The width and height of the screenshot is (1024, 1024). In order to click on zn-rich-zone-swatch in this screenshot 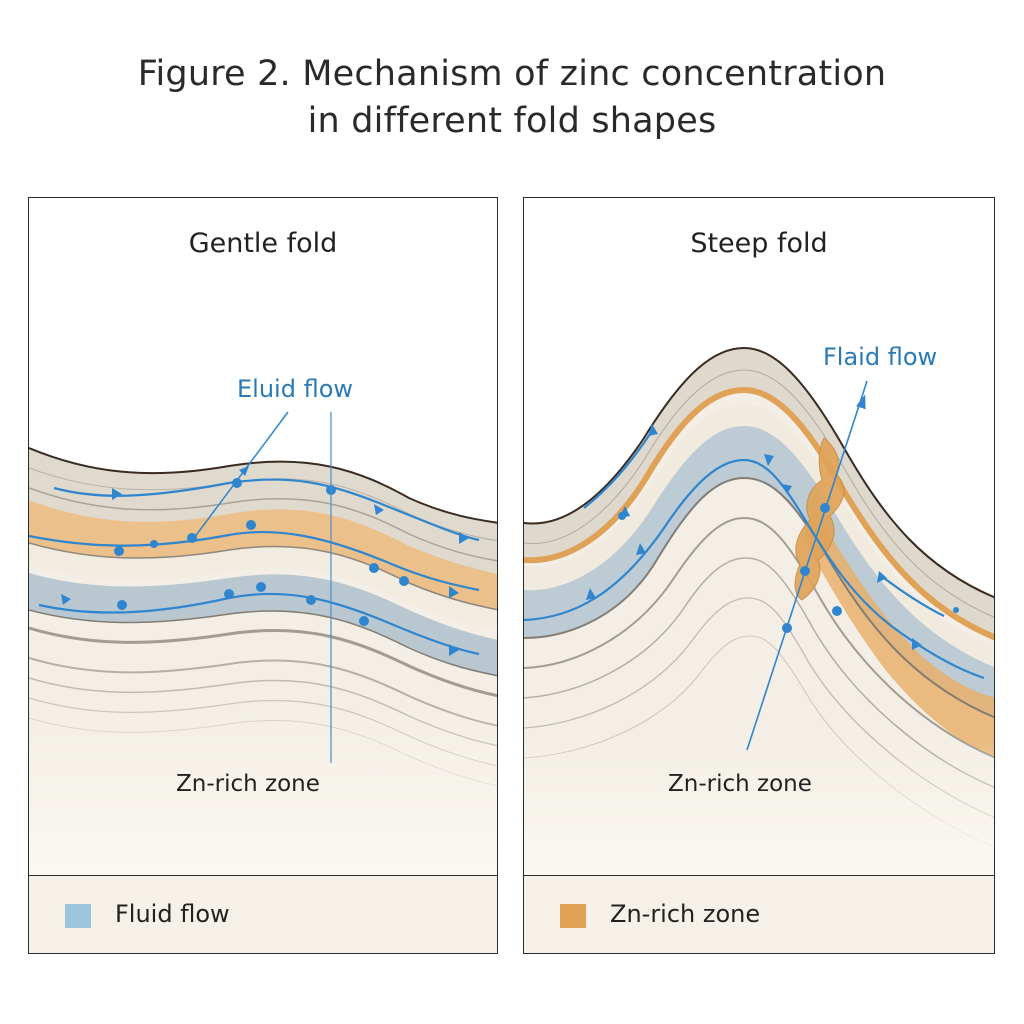, I will do `click(573, 916)`.